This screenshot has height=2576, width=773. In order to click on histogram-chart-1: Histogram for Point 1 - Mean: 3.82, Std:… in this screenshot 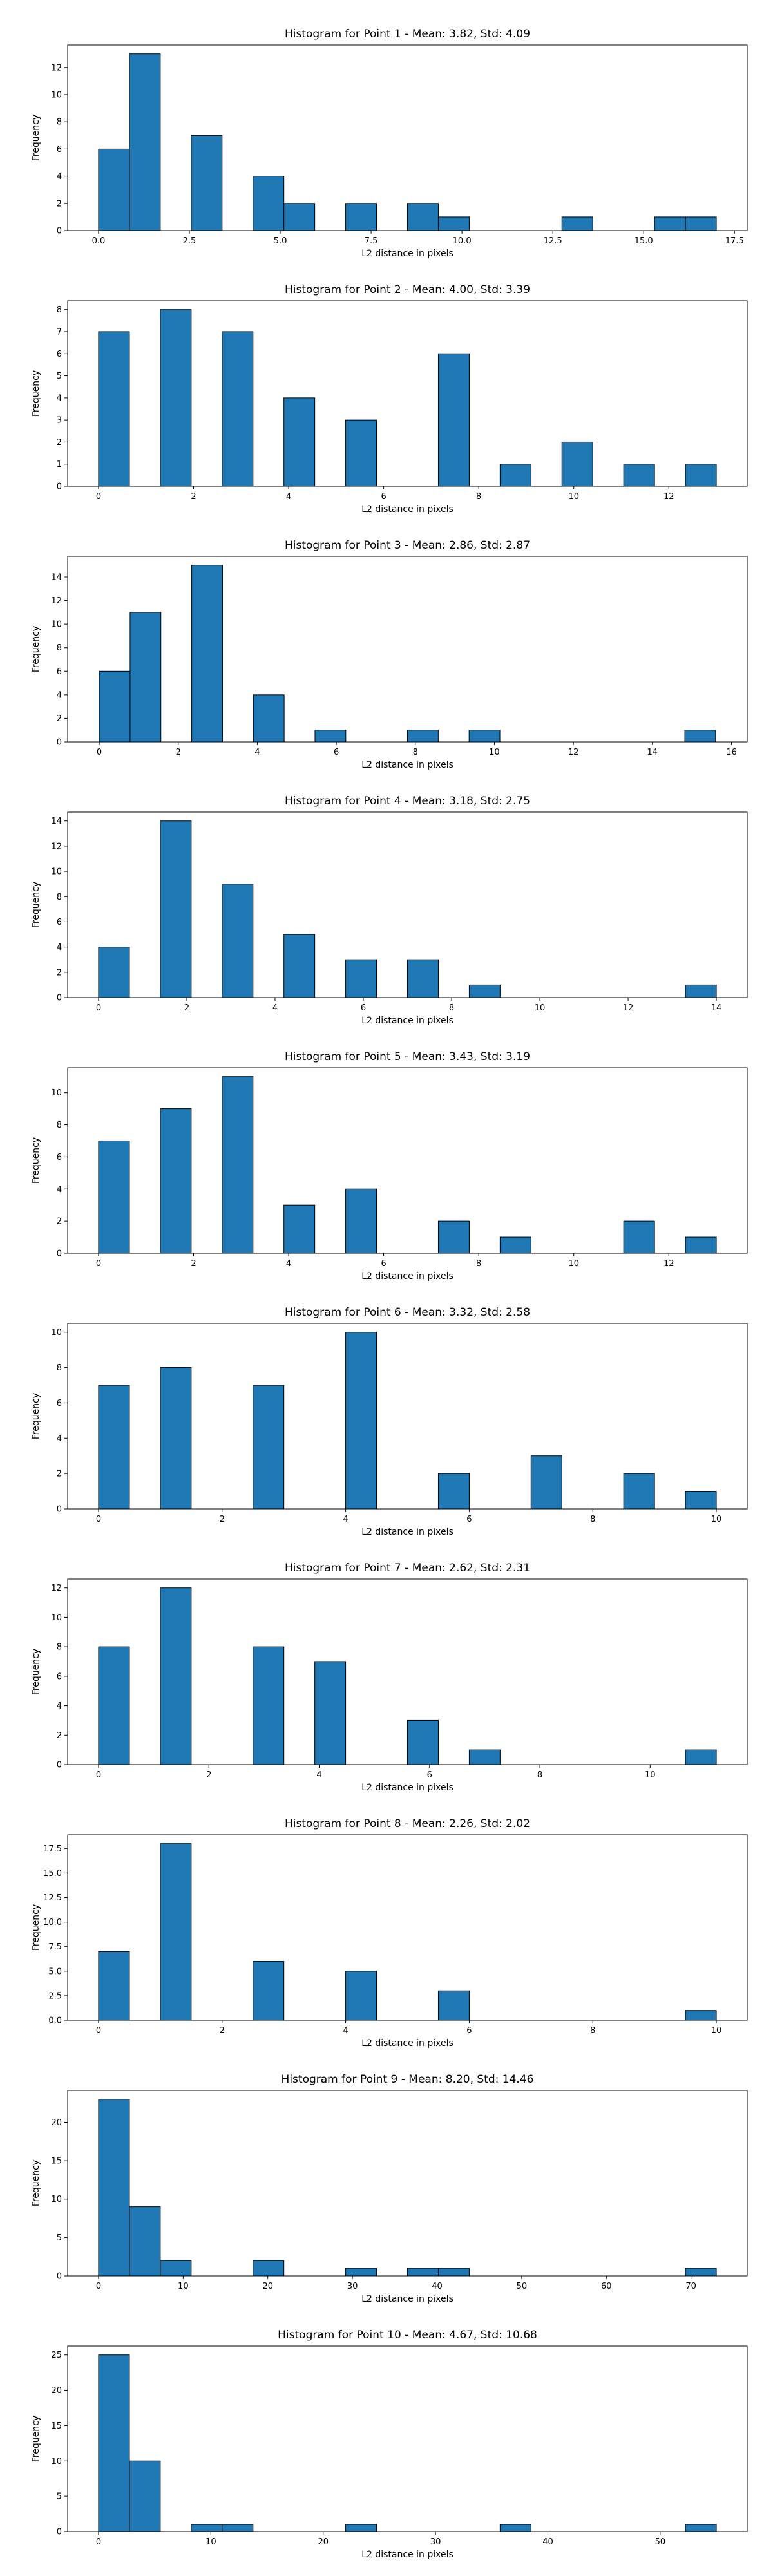, I will do `click(389, 143)`.